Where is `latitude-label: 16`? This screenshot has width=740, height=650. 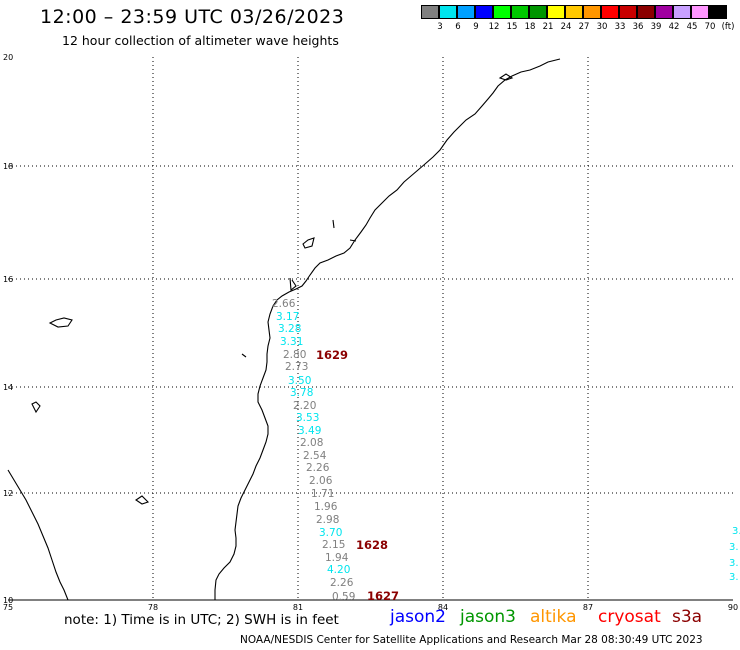 latitude-label: 16 is located at coordinates (8, 279).